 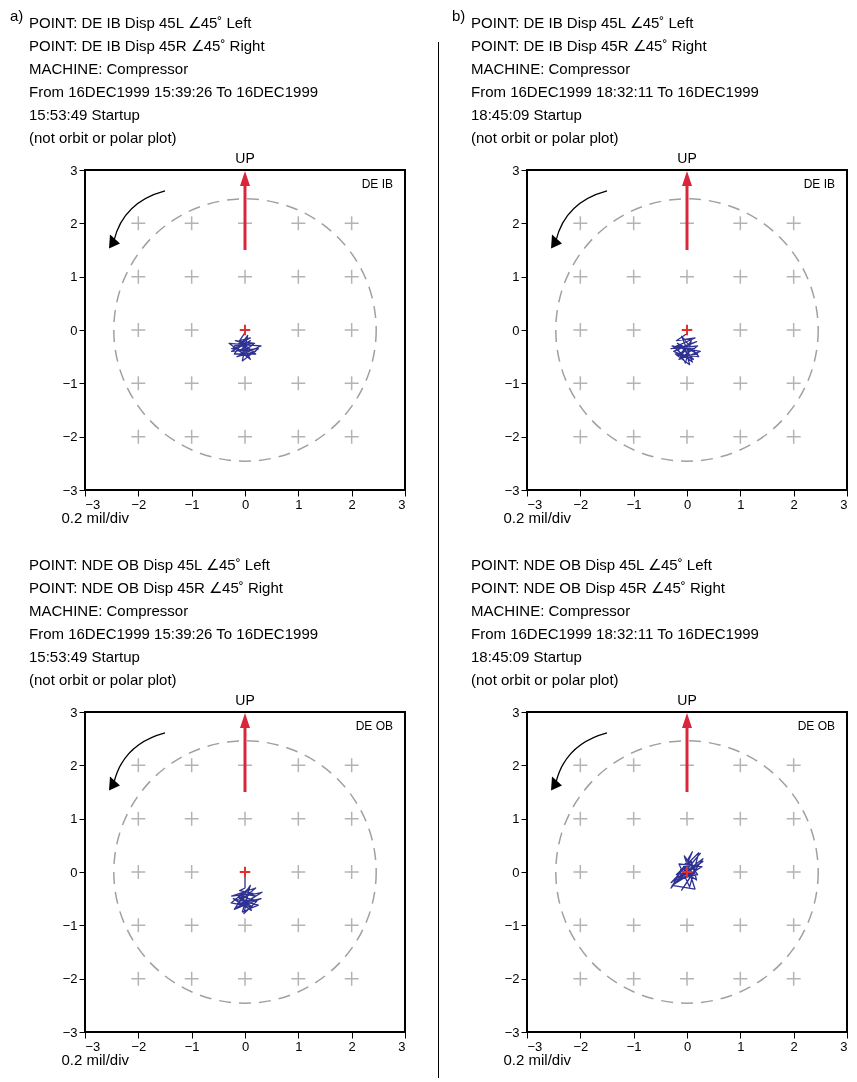 I want to click on text: a), so click(x=17, y=15).